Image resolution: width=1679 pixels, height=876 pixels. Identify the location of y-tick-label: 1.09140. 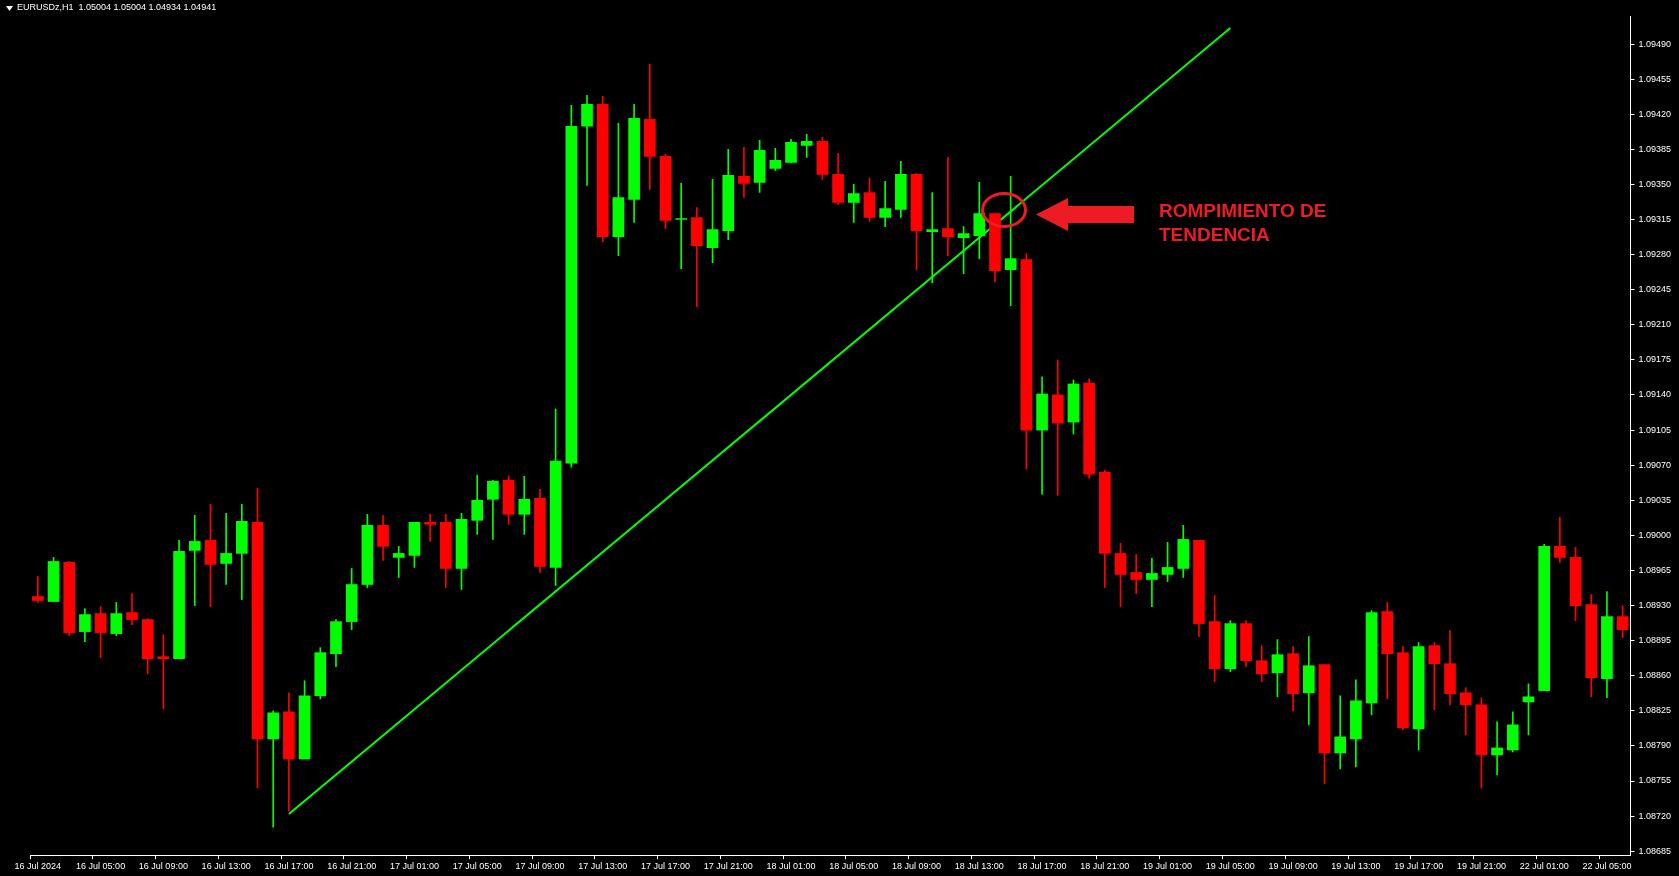
(1655, 394).